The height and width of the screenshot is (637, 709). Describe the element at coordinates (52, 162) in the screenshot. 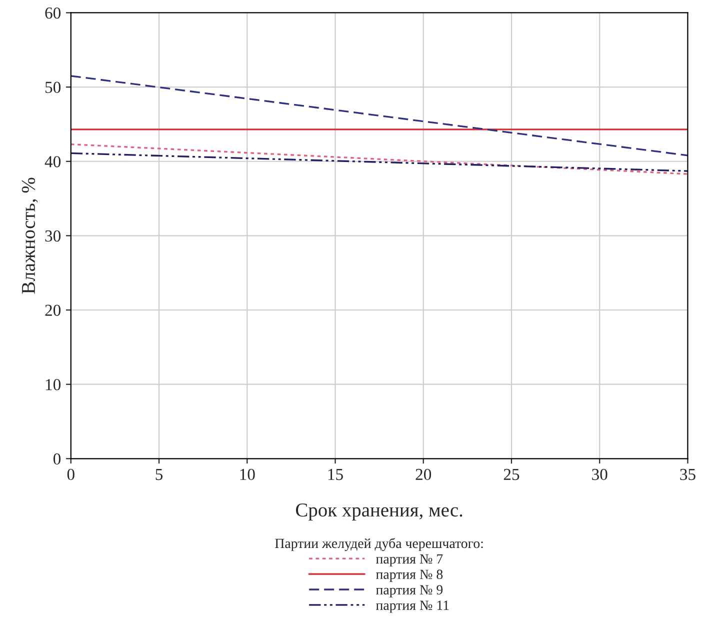

I see `y-tick-label: 40` at that location.